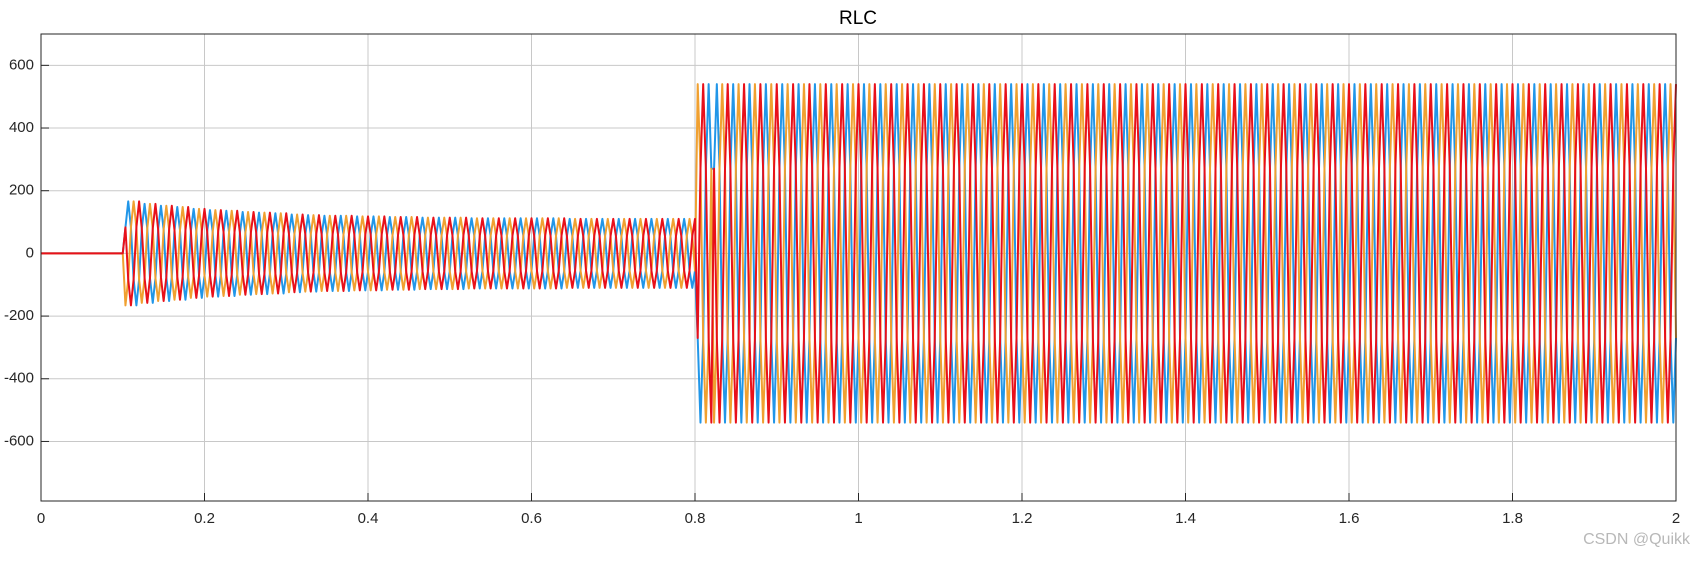 This screenshot has width=1700, height=565. I want to click on y-tick-label: 400, so click(21, 127).